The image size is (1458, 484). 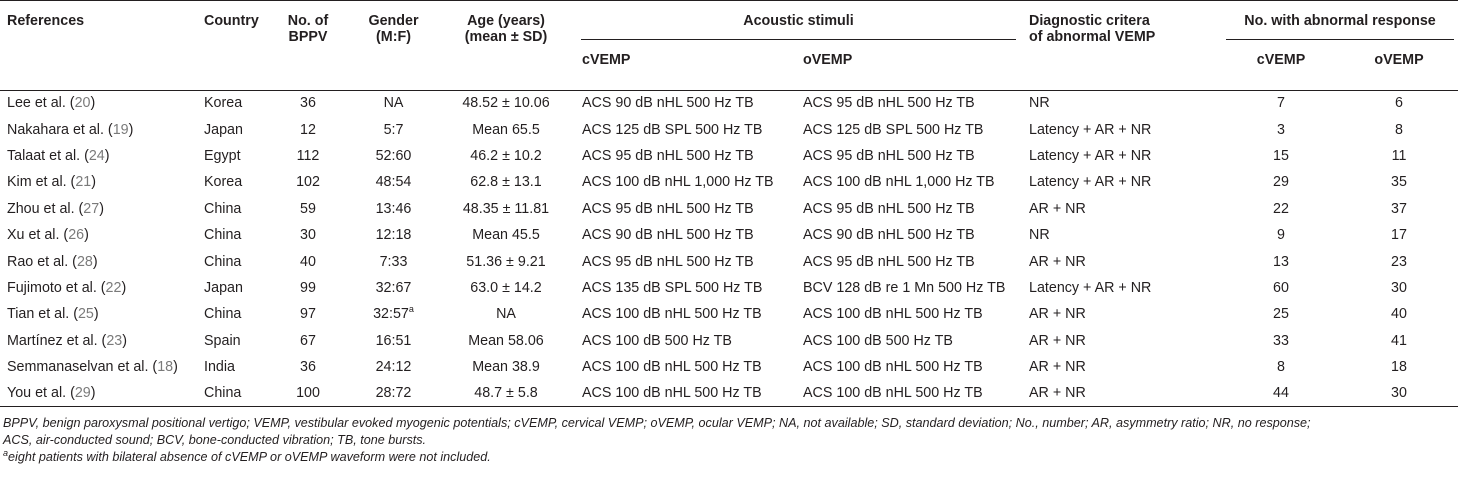 What do you see at coordinates (393, 103) in the screenshot?
I see `cell-gender: NA` at bounding box center [393, 103].